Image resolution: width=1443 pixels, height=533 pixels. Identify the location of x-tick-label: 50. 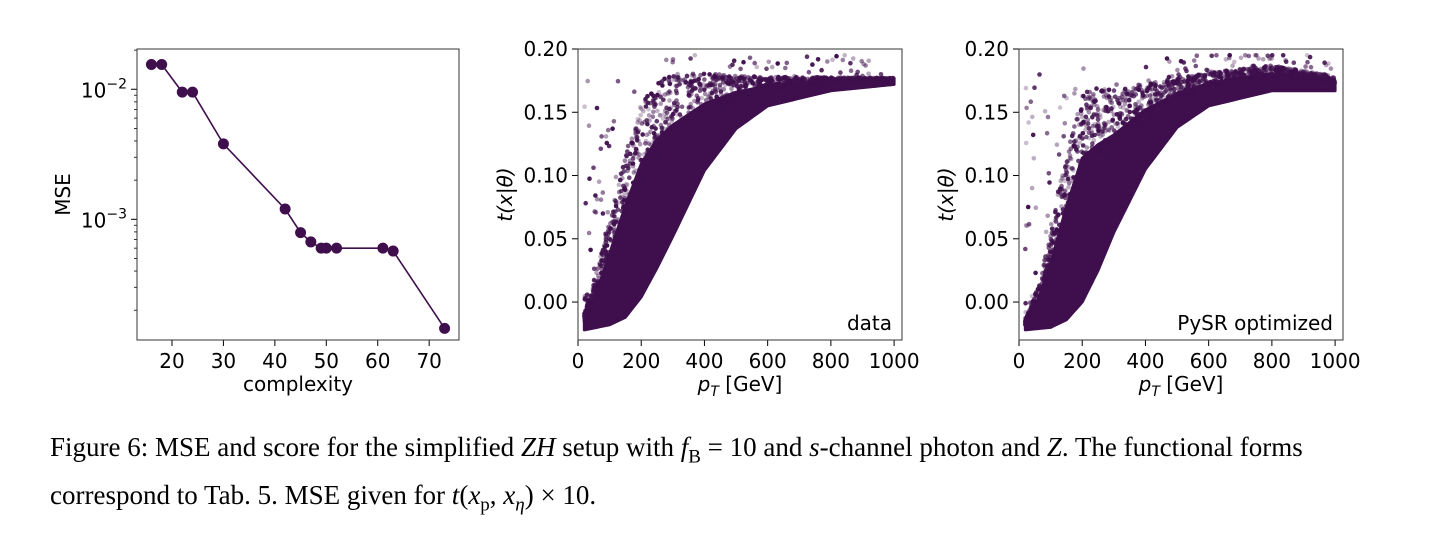
(326, 361).